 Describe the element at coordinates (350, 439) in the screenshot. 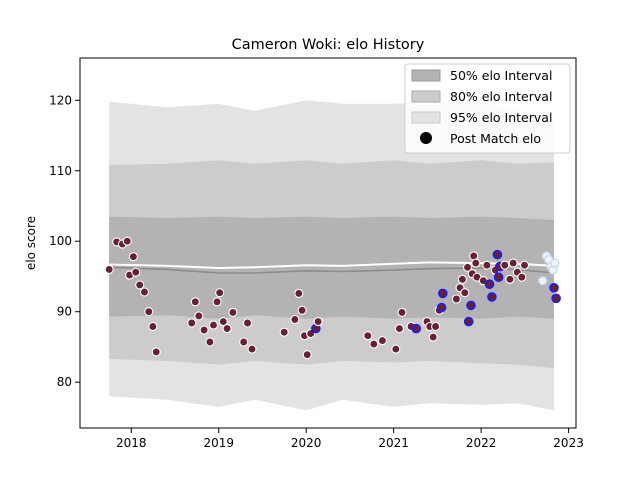

I see `x-axis: 2018 2019 2020 2021 2022 2023` at that location.